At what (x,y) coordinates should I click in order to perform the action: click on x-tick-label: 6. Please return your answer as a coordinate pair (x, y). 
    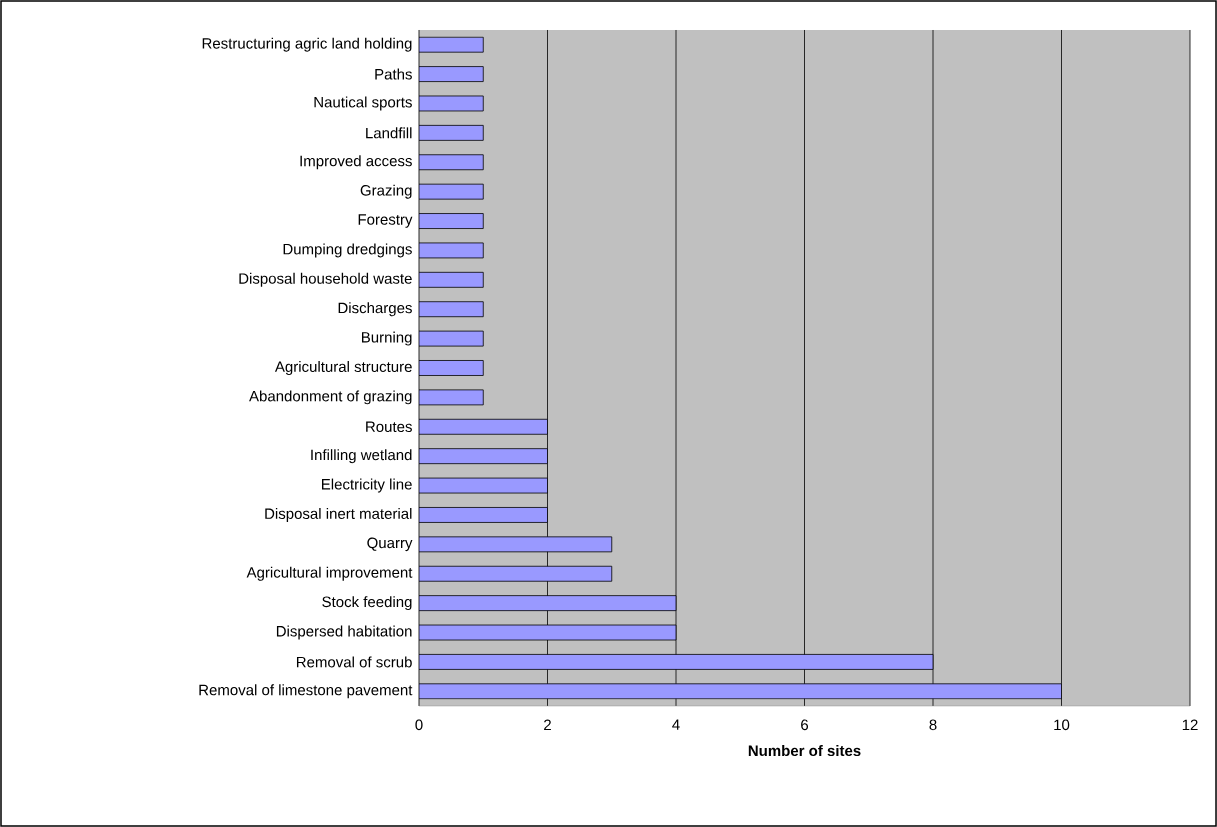
    Looking at the image, I should click on (805, 725).